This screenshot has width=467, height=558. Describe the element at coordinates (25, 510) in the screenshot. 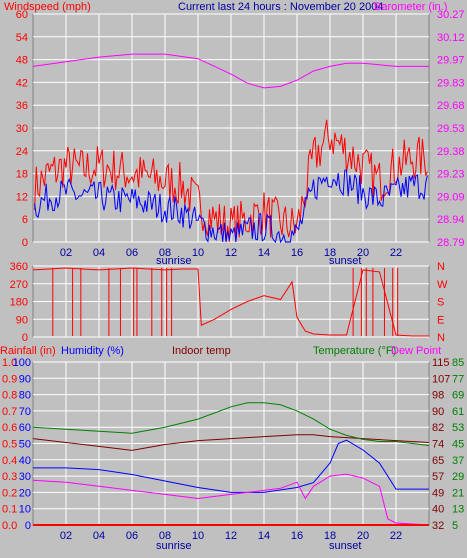

I see `humidity-tick: 10` at that location.